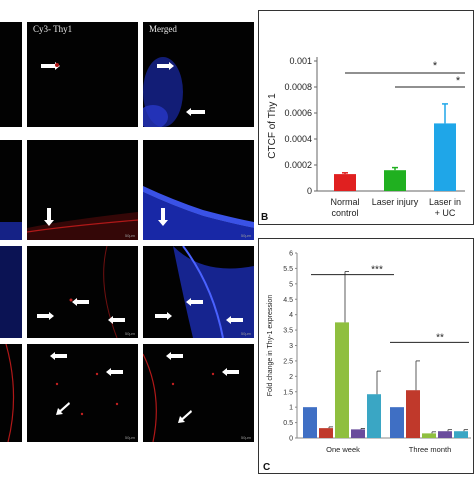 This screenshot has width=474, height=478. Describe the element at coordinates (445, 213) in the screenshot. I see `x-tick-label: + UC` at that location.